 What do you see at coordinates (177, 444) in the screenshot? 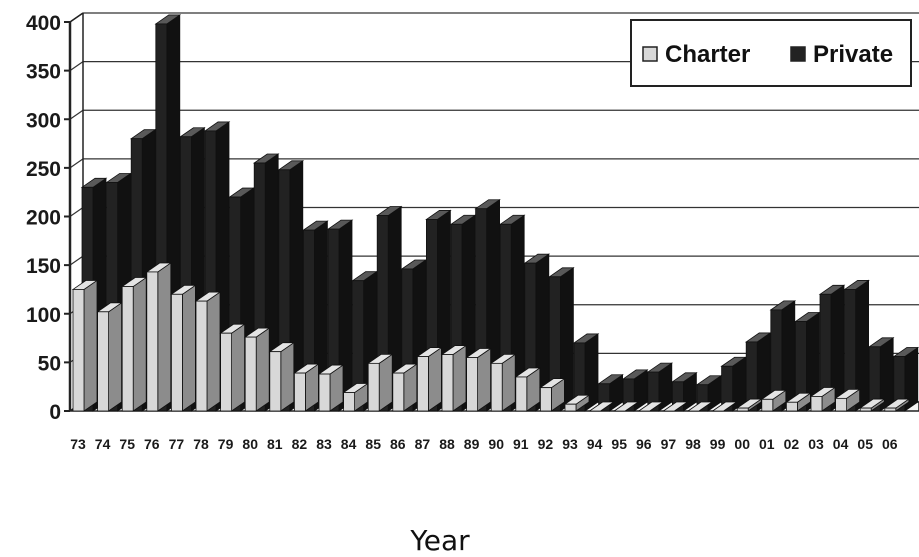
I see `x-tick-label: 77` at bounding box center [177, 444].